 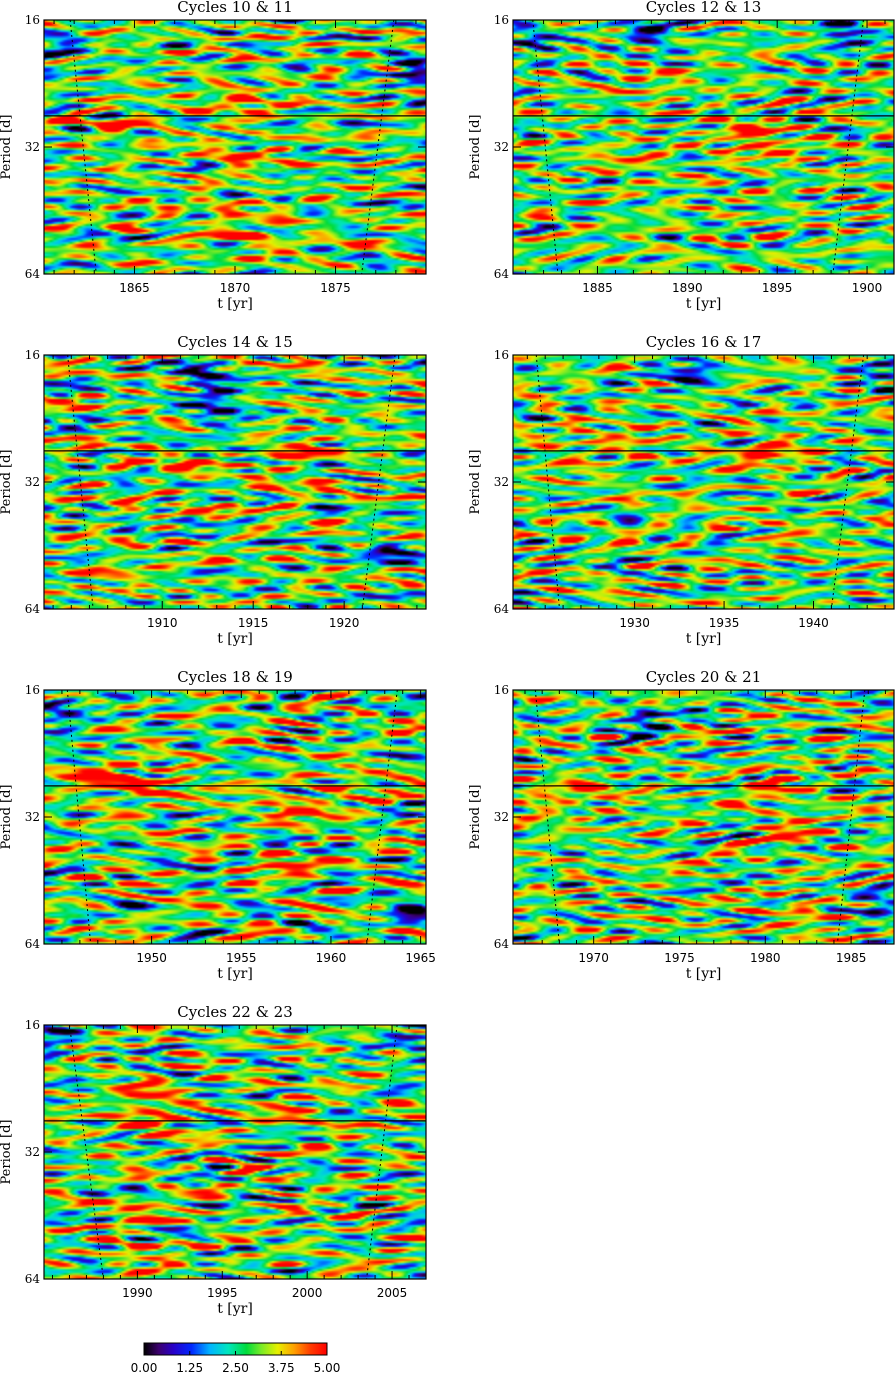 What do you see at coordinates (597, 288) in the screenshot?
I see `x-tick-label: 1885` at bounding box center [597, 288].